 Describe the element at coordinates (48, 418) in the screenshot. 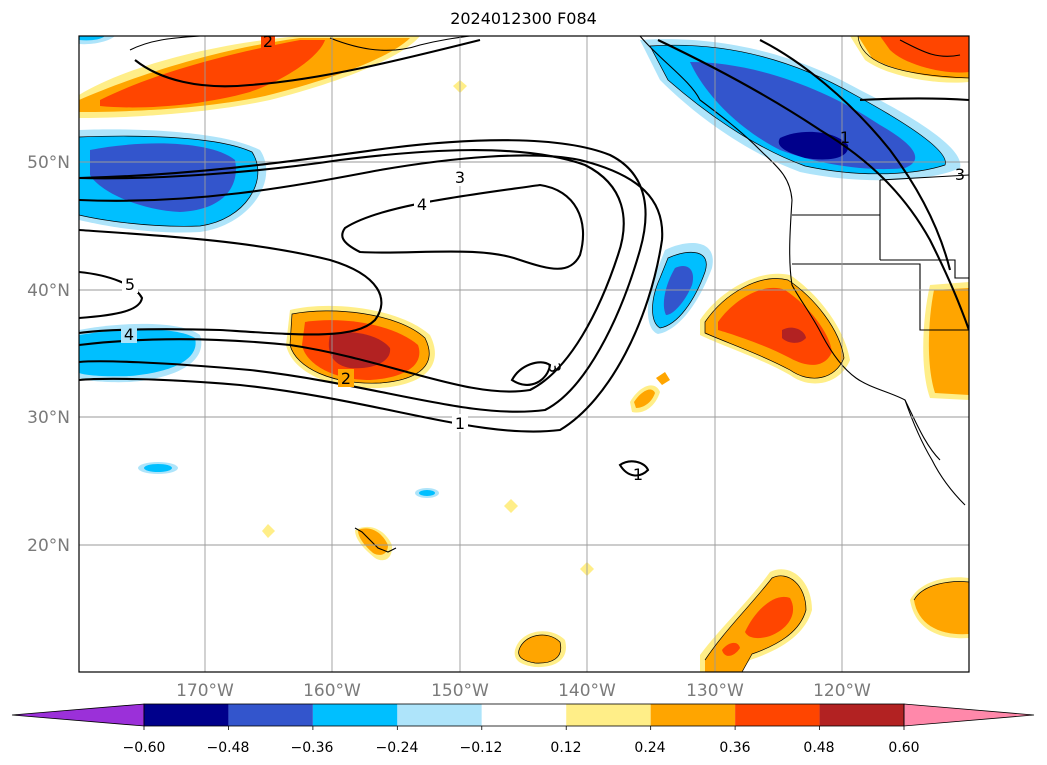

I see `lat-label: 30°N` at that location.